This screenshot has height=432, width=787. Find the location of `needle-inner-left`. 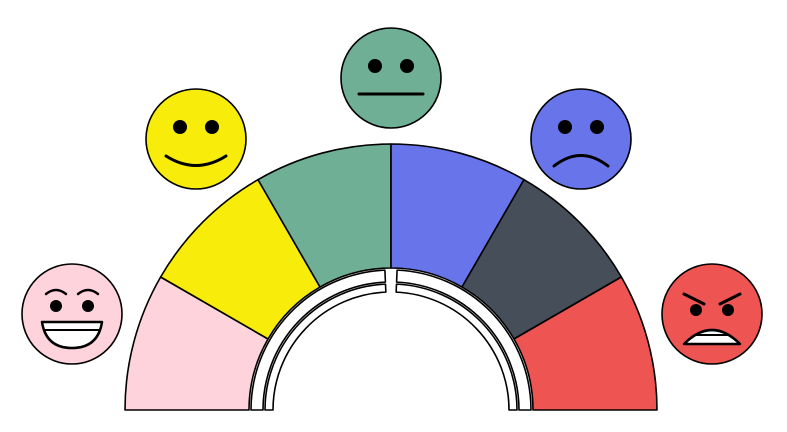

needle-inner-left is located at coordinates (325, 347).